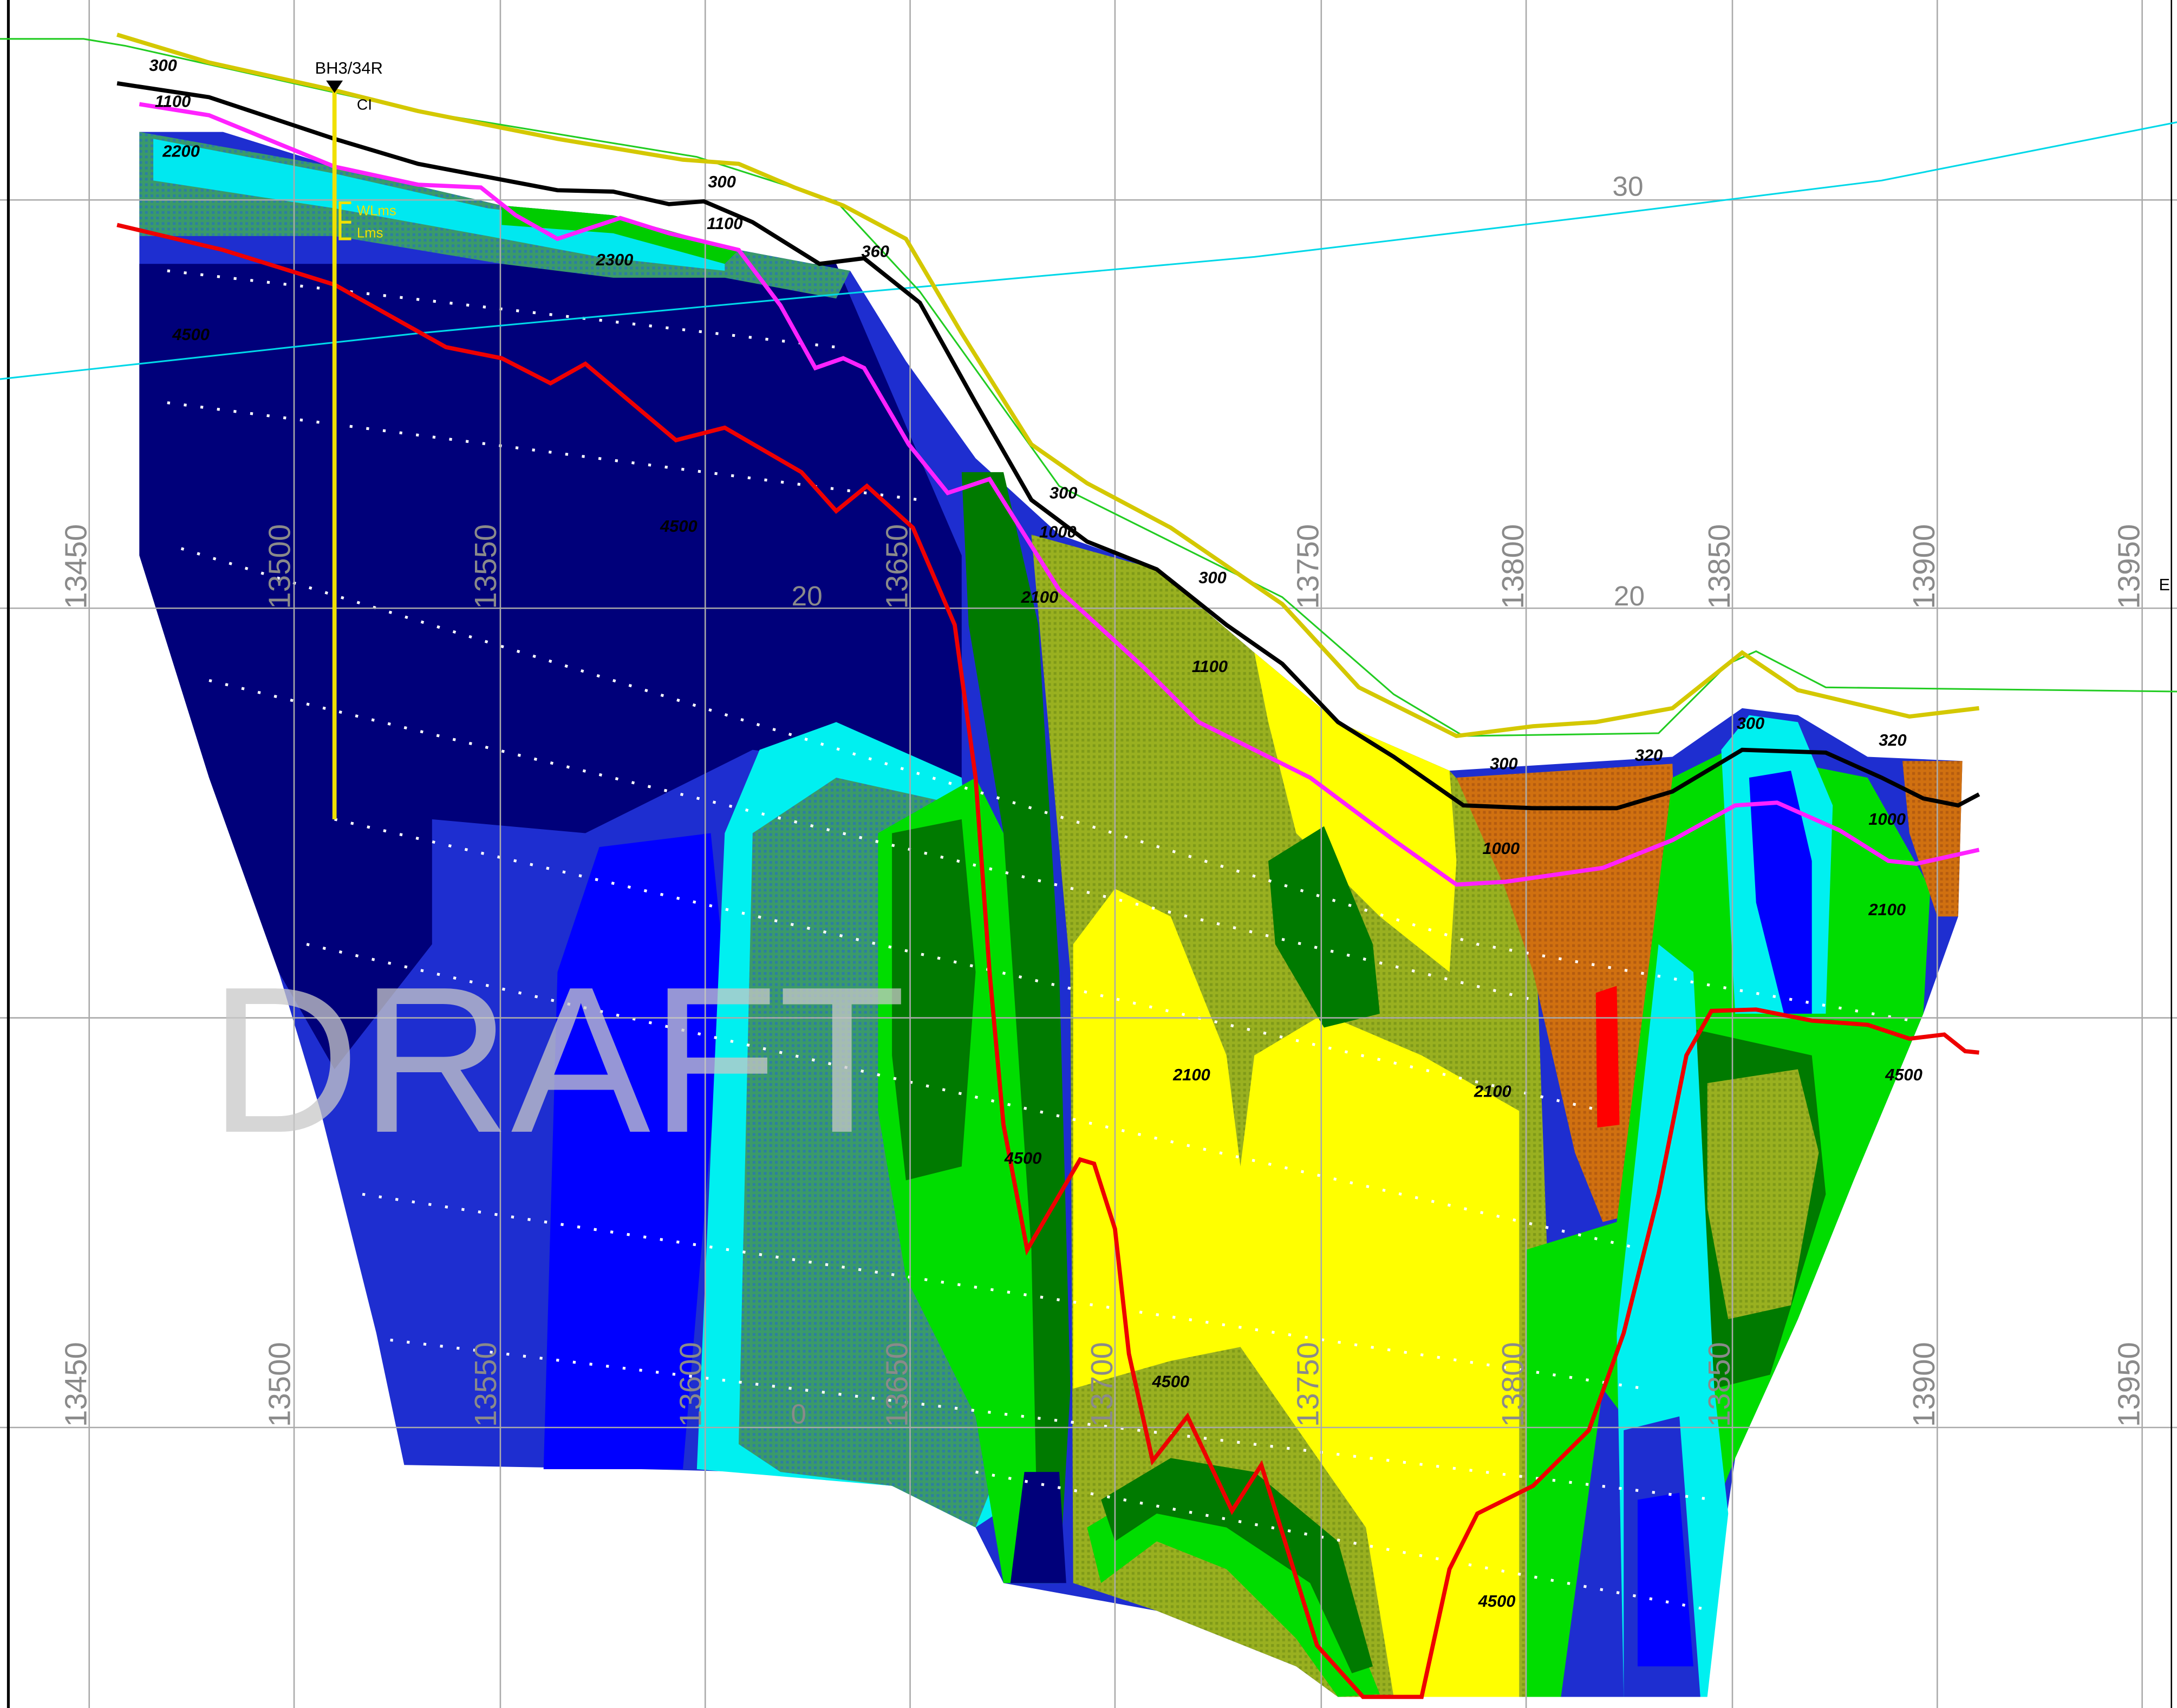  I want to click on borehole-unit: Lms, so click(370, 233).